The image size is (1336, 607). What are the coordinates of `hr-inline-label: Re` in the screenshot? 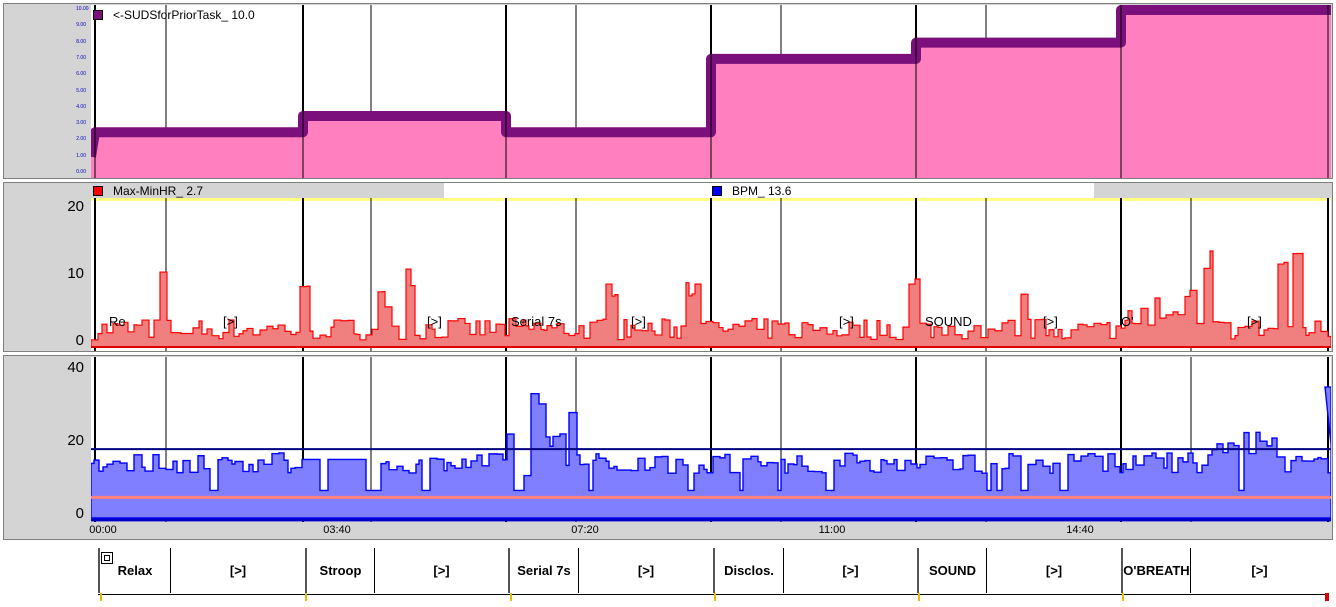 It's located at (117, 321).